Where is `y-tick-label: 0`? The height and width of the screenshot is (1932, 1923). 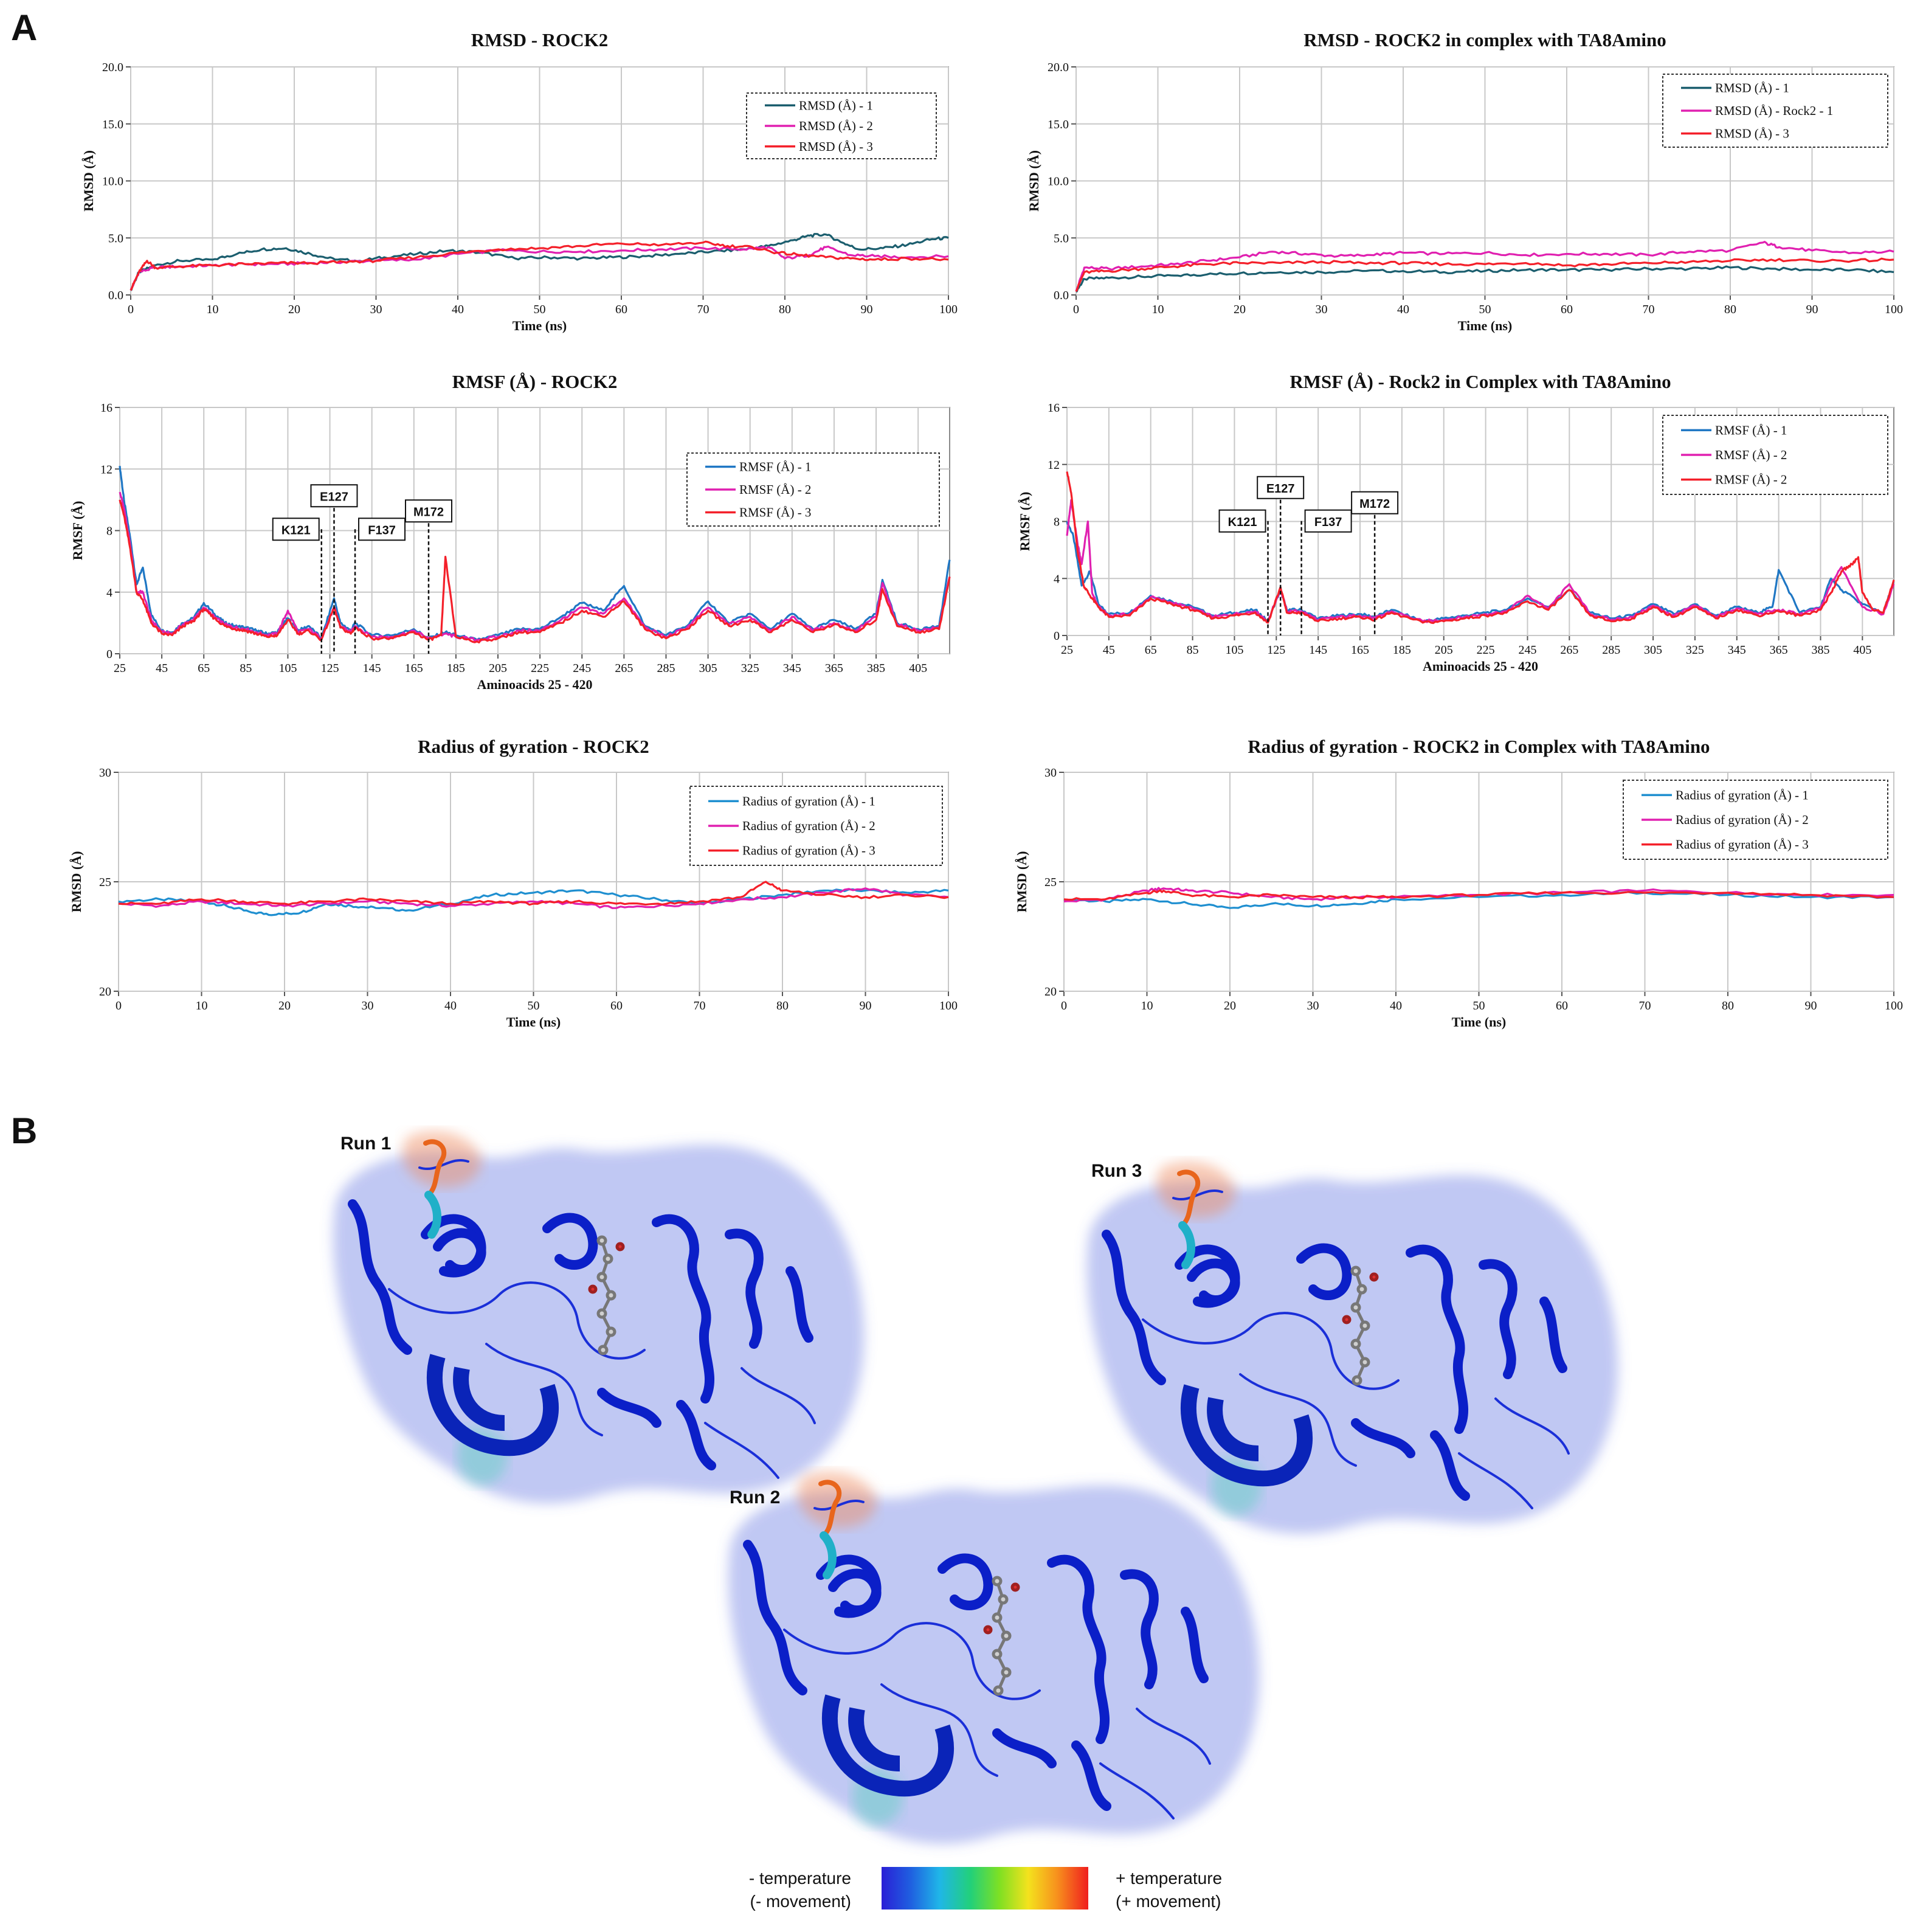
y-tick-label: 0 is located at coordinates (109, 654).